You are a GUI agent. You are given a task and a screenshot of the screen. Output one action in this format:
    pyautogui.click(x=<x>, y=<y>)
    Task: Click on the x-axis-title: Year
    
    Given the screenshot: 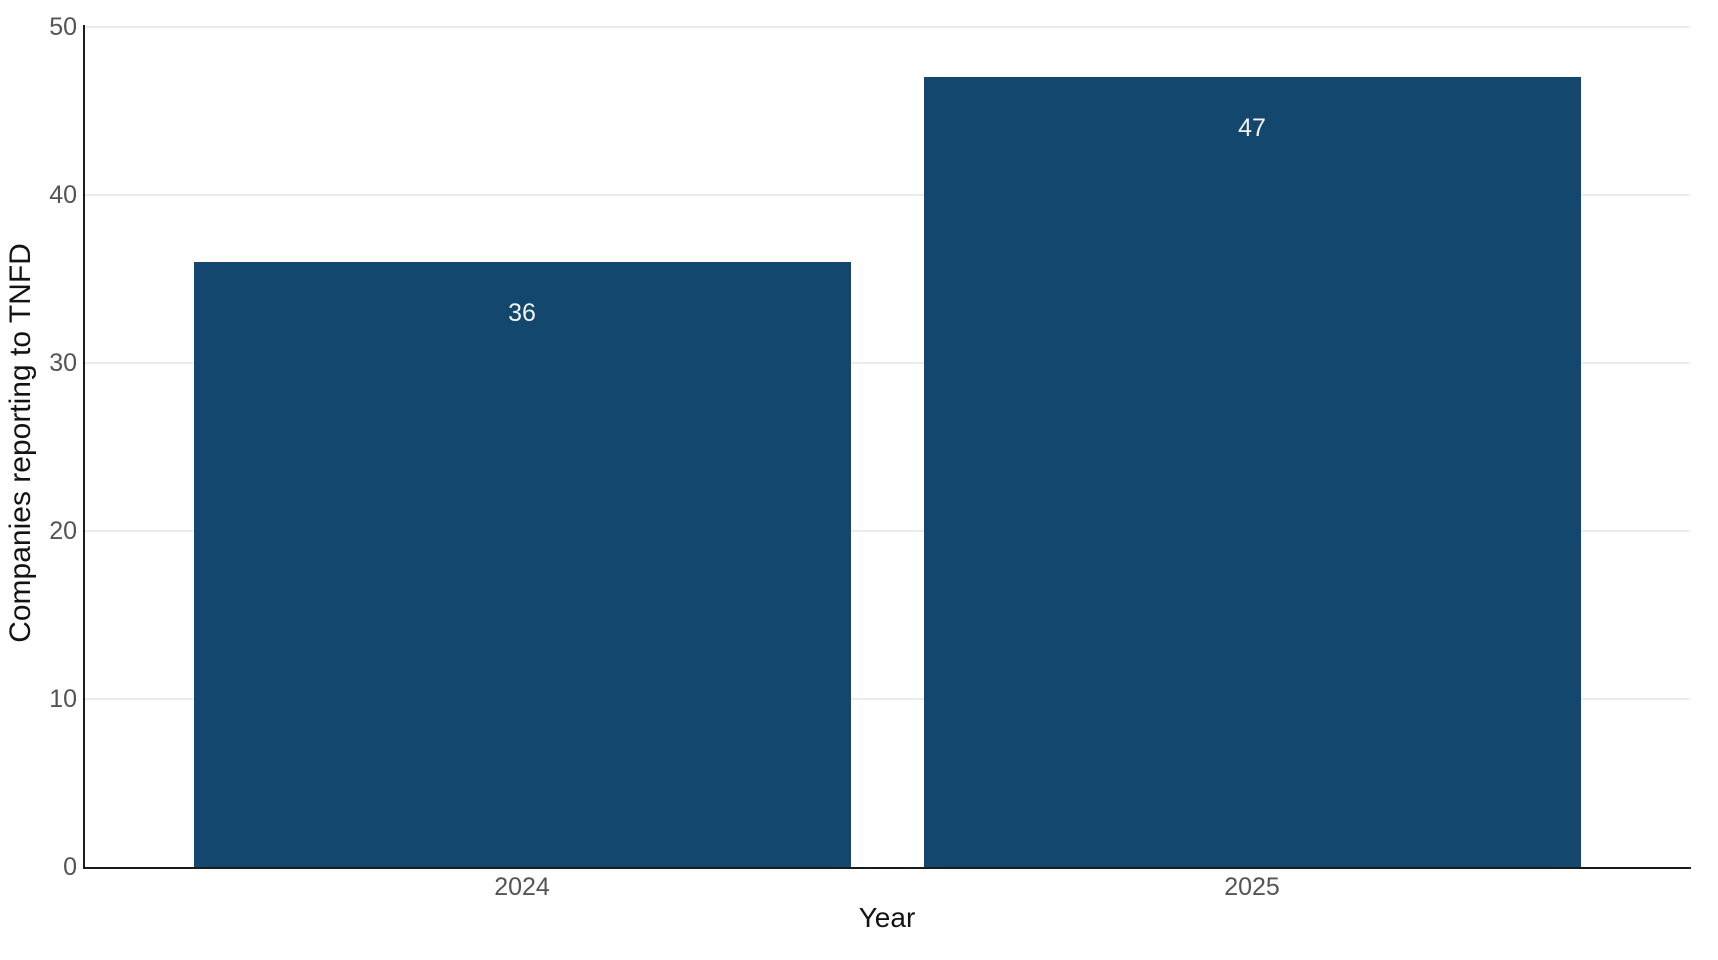 What is the action you would take?
    pyautogui.click(x=887, y=917)
    